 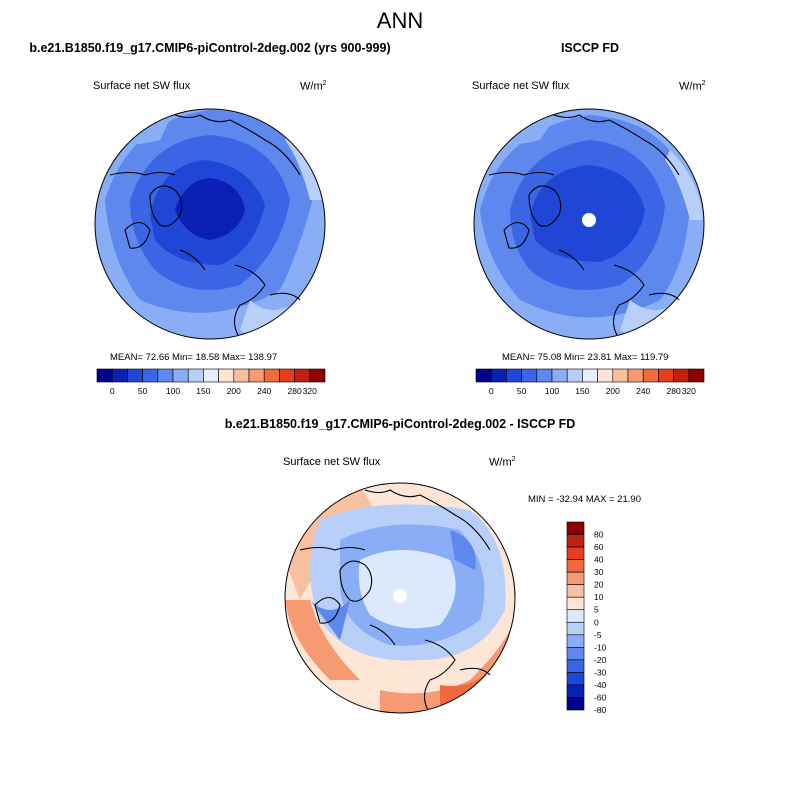 What do you see at coordinates (596, 622) in the screenshot?
I see `panel3-colorbar-tick-label: 0` at bounding box center [596, 622].